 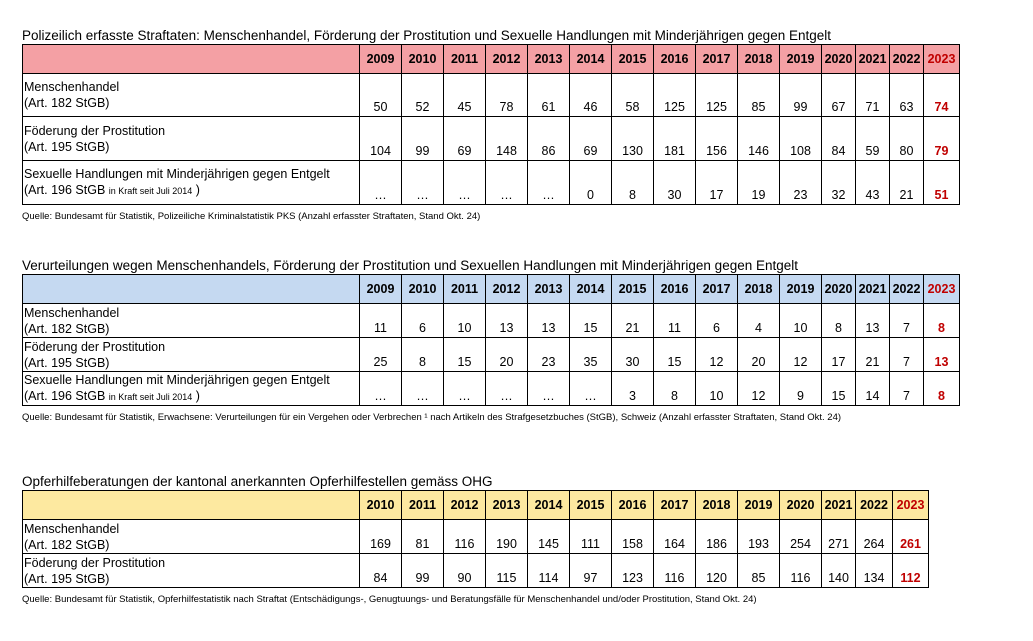 I want to click on value-cell-2021: 14, so click(x=872, y=388).